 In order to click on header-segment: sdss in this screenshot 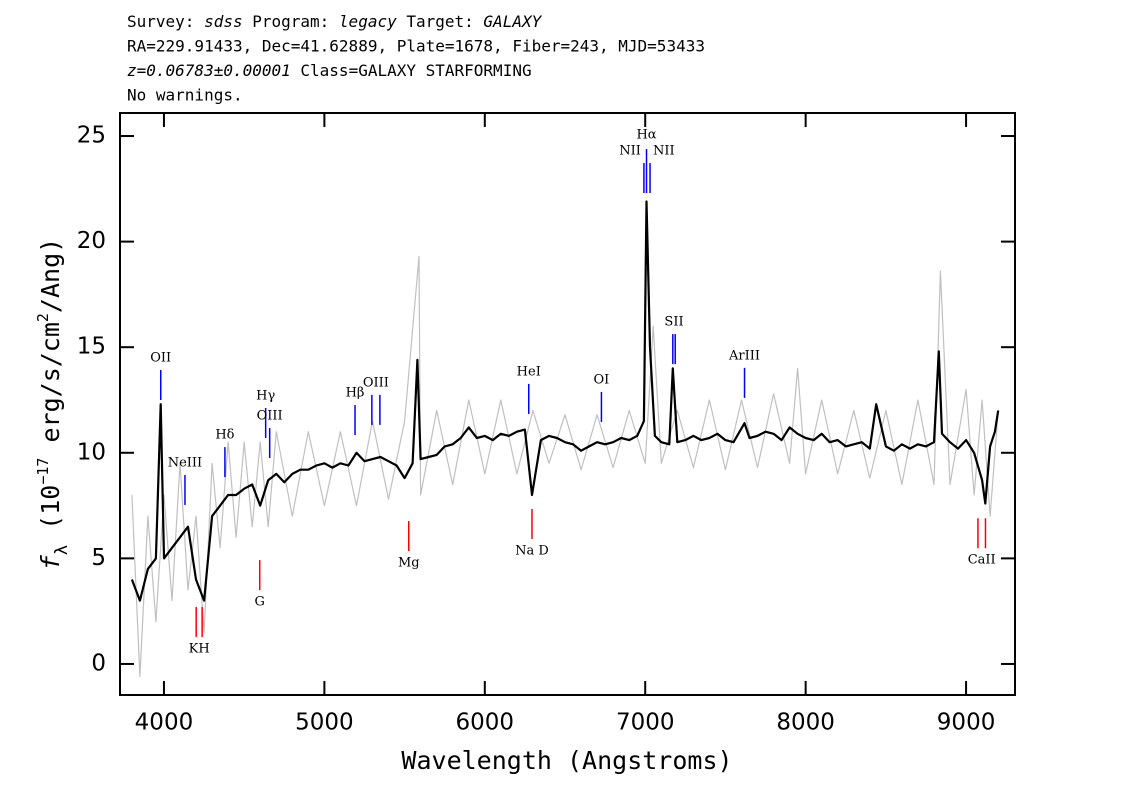, I will do `click(223, 21)`.